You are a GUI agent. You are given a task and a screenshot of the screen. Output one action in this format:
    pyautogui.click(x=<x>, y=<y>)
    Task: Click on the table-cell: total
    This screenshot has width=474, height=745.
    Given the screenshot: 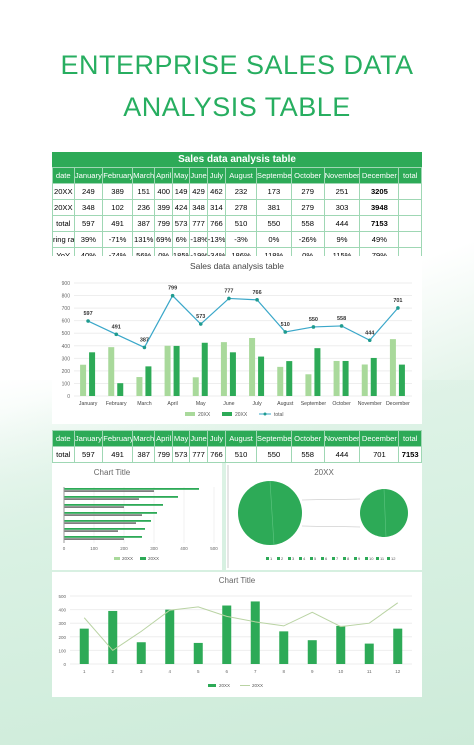 What is the action you would take?
    pyautogui.click(x=63, y=223)
    